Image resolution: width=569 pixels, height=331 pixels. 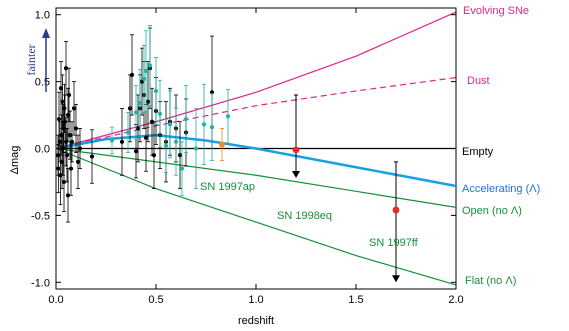 What do you see at coordinates (155, 300) in the screenshot?
I see `x-tick-label: 0.5` at bounding box center [155, 300].